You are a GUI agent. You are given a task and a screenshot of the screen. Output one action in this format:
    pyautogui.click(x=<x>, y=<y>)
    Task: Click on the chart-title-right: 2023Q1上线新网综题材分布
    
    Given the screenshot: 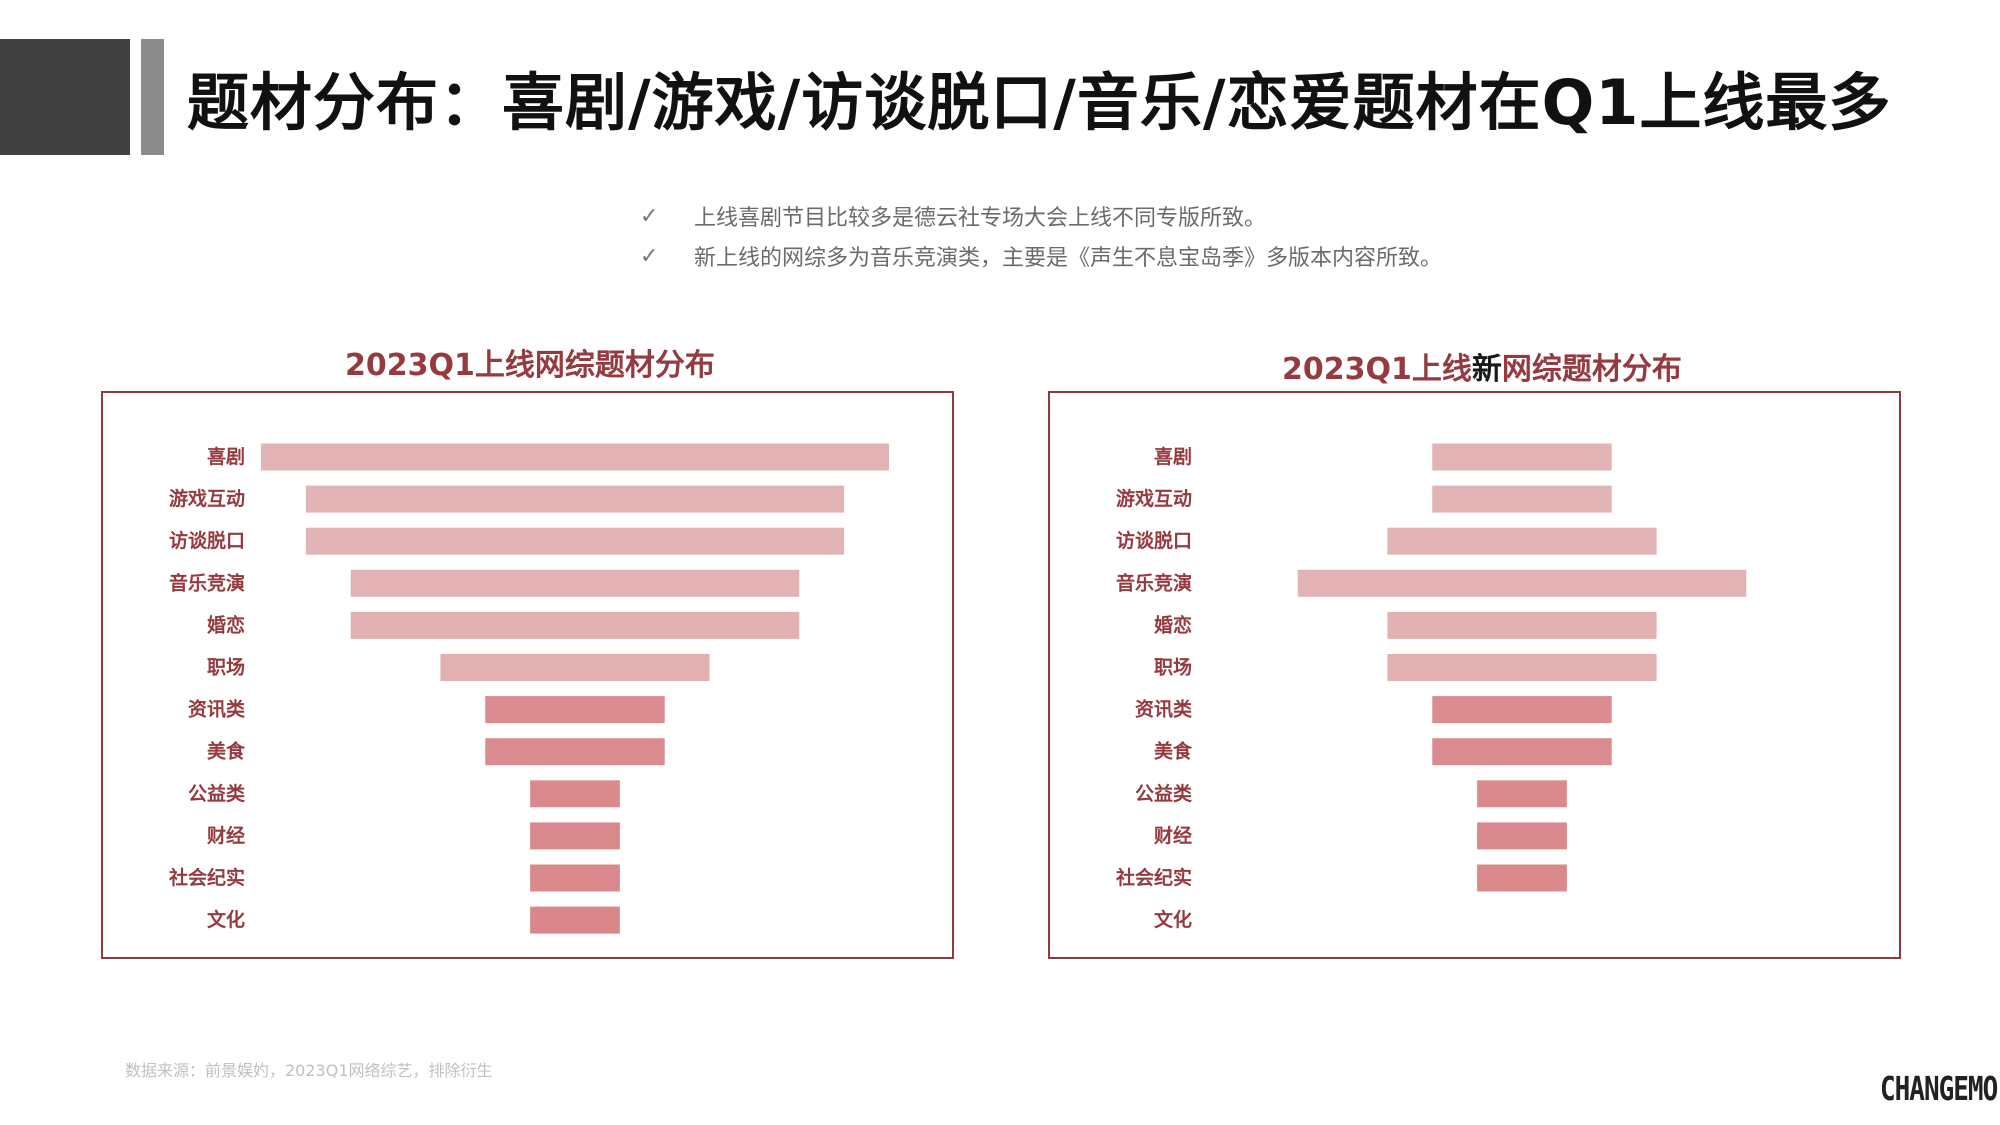 What is the action you would take?
    pyautogui.click(x=1482, y=366)
    